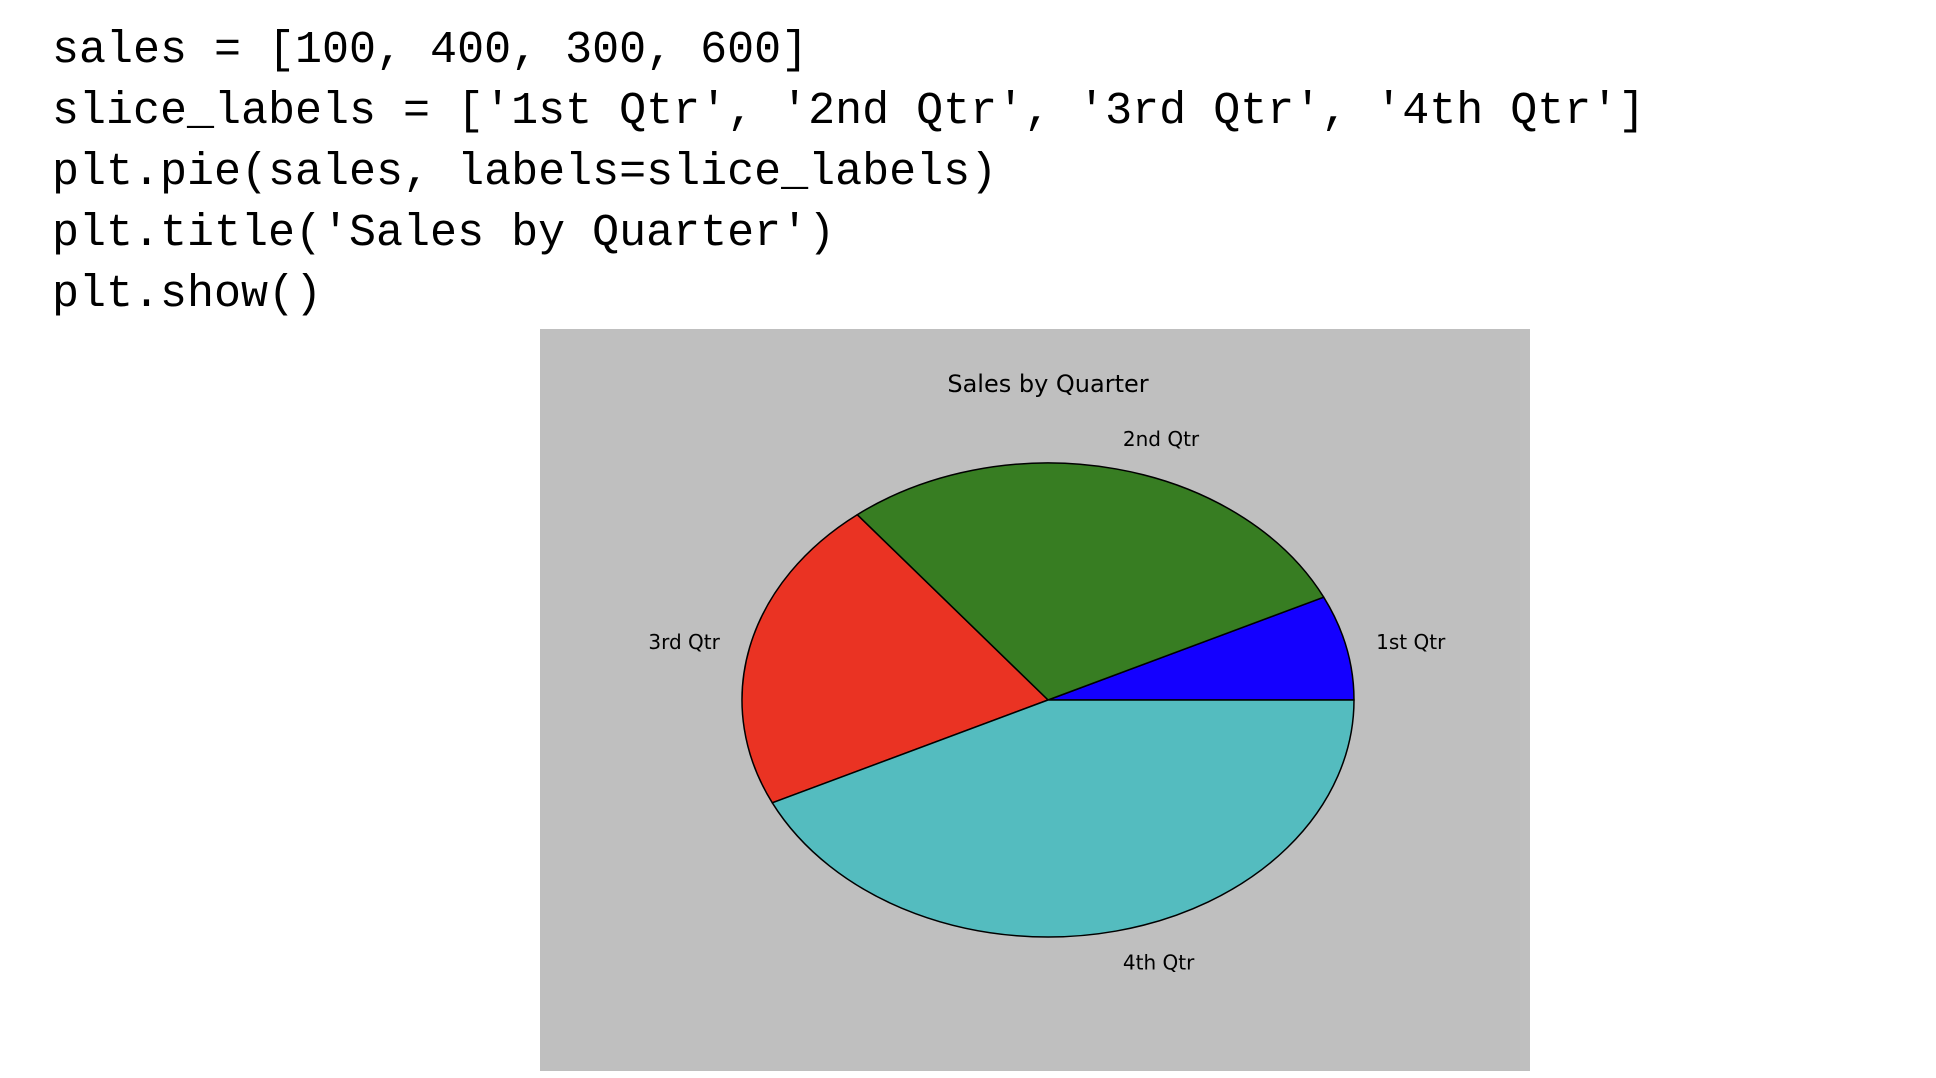  What do you see at coordinates (525, 172) in the screenshot?
I see `code-line-pie-call: plt.pie(sales, labels=slice_labels)` at bounding box center [525, 172].